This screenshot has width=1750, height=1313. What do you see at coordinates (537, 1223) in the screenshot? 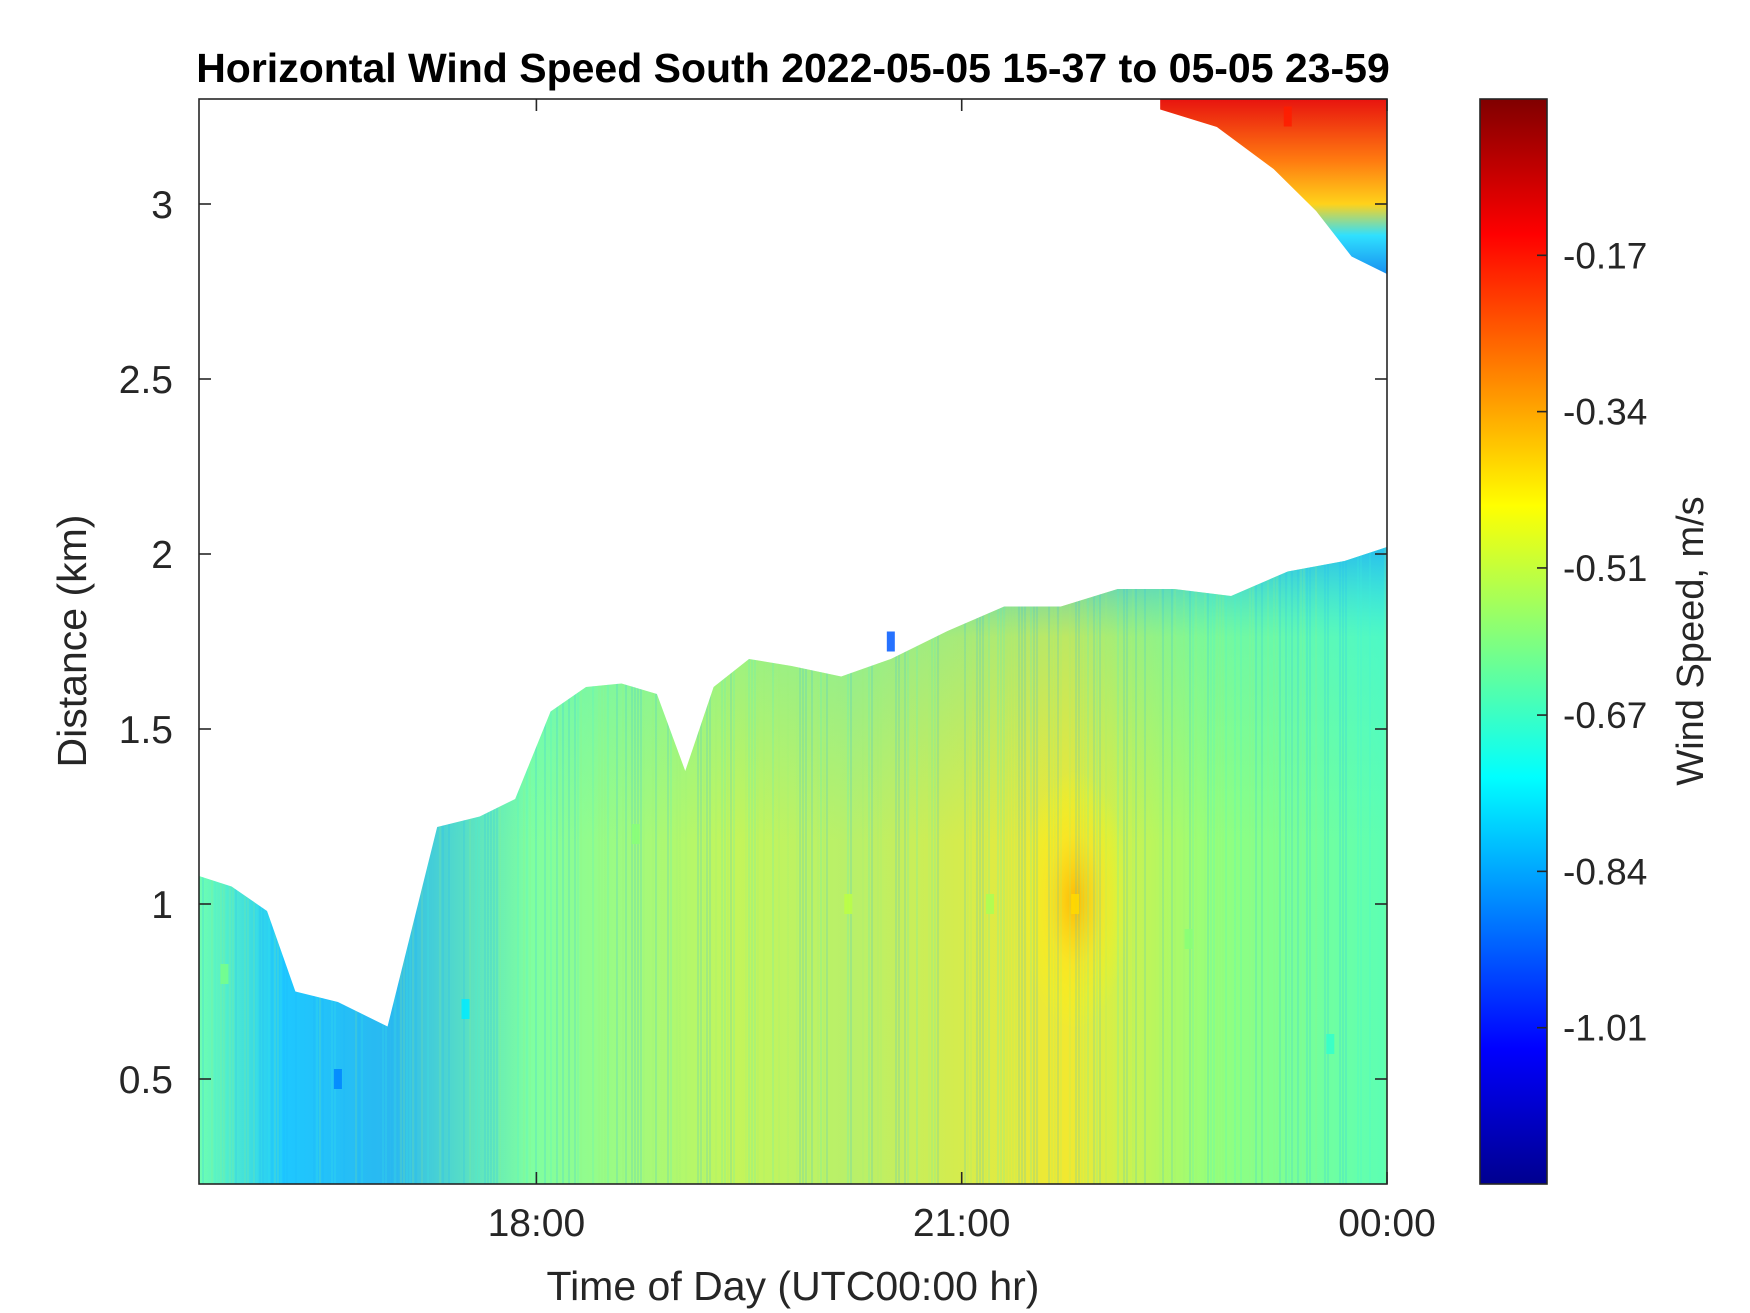
I see `x-tick-label: 18:00` at bounding box center [537, 1223].